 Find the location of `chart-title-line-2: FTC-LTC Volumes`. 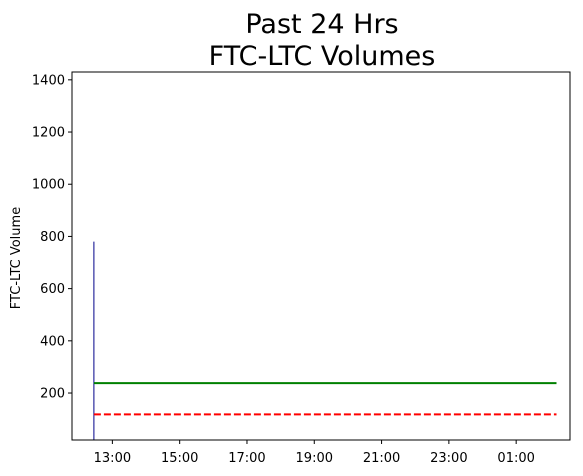

chart-title-line-2: FTC-LTC Volumes is located at coordinates (322, 56).